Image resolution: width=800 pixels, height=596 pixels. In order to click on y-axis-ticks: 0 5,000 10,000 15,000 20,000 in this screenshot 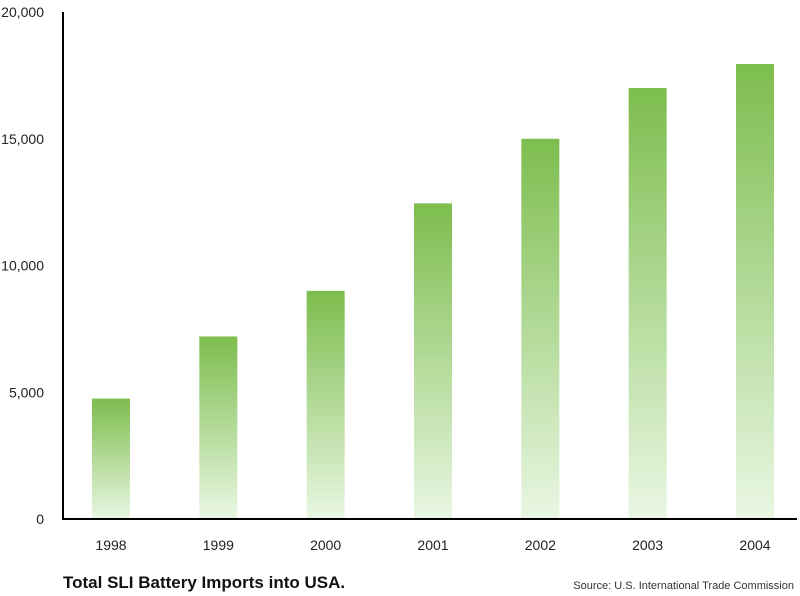, I will do `click(22, 265)`.